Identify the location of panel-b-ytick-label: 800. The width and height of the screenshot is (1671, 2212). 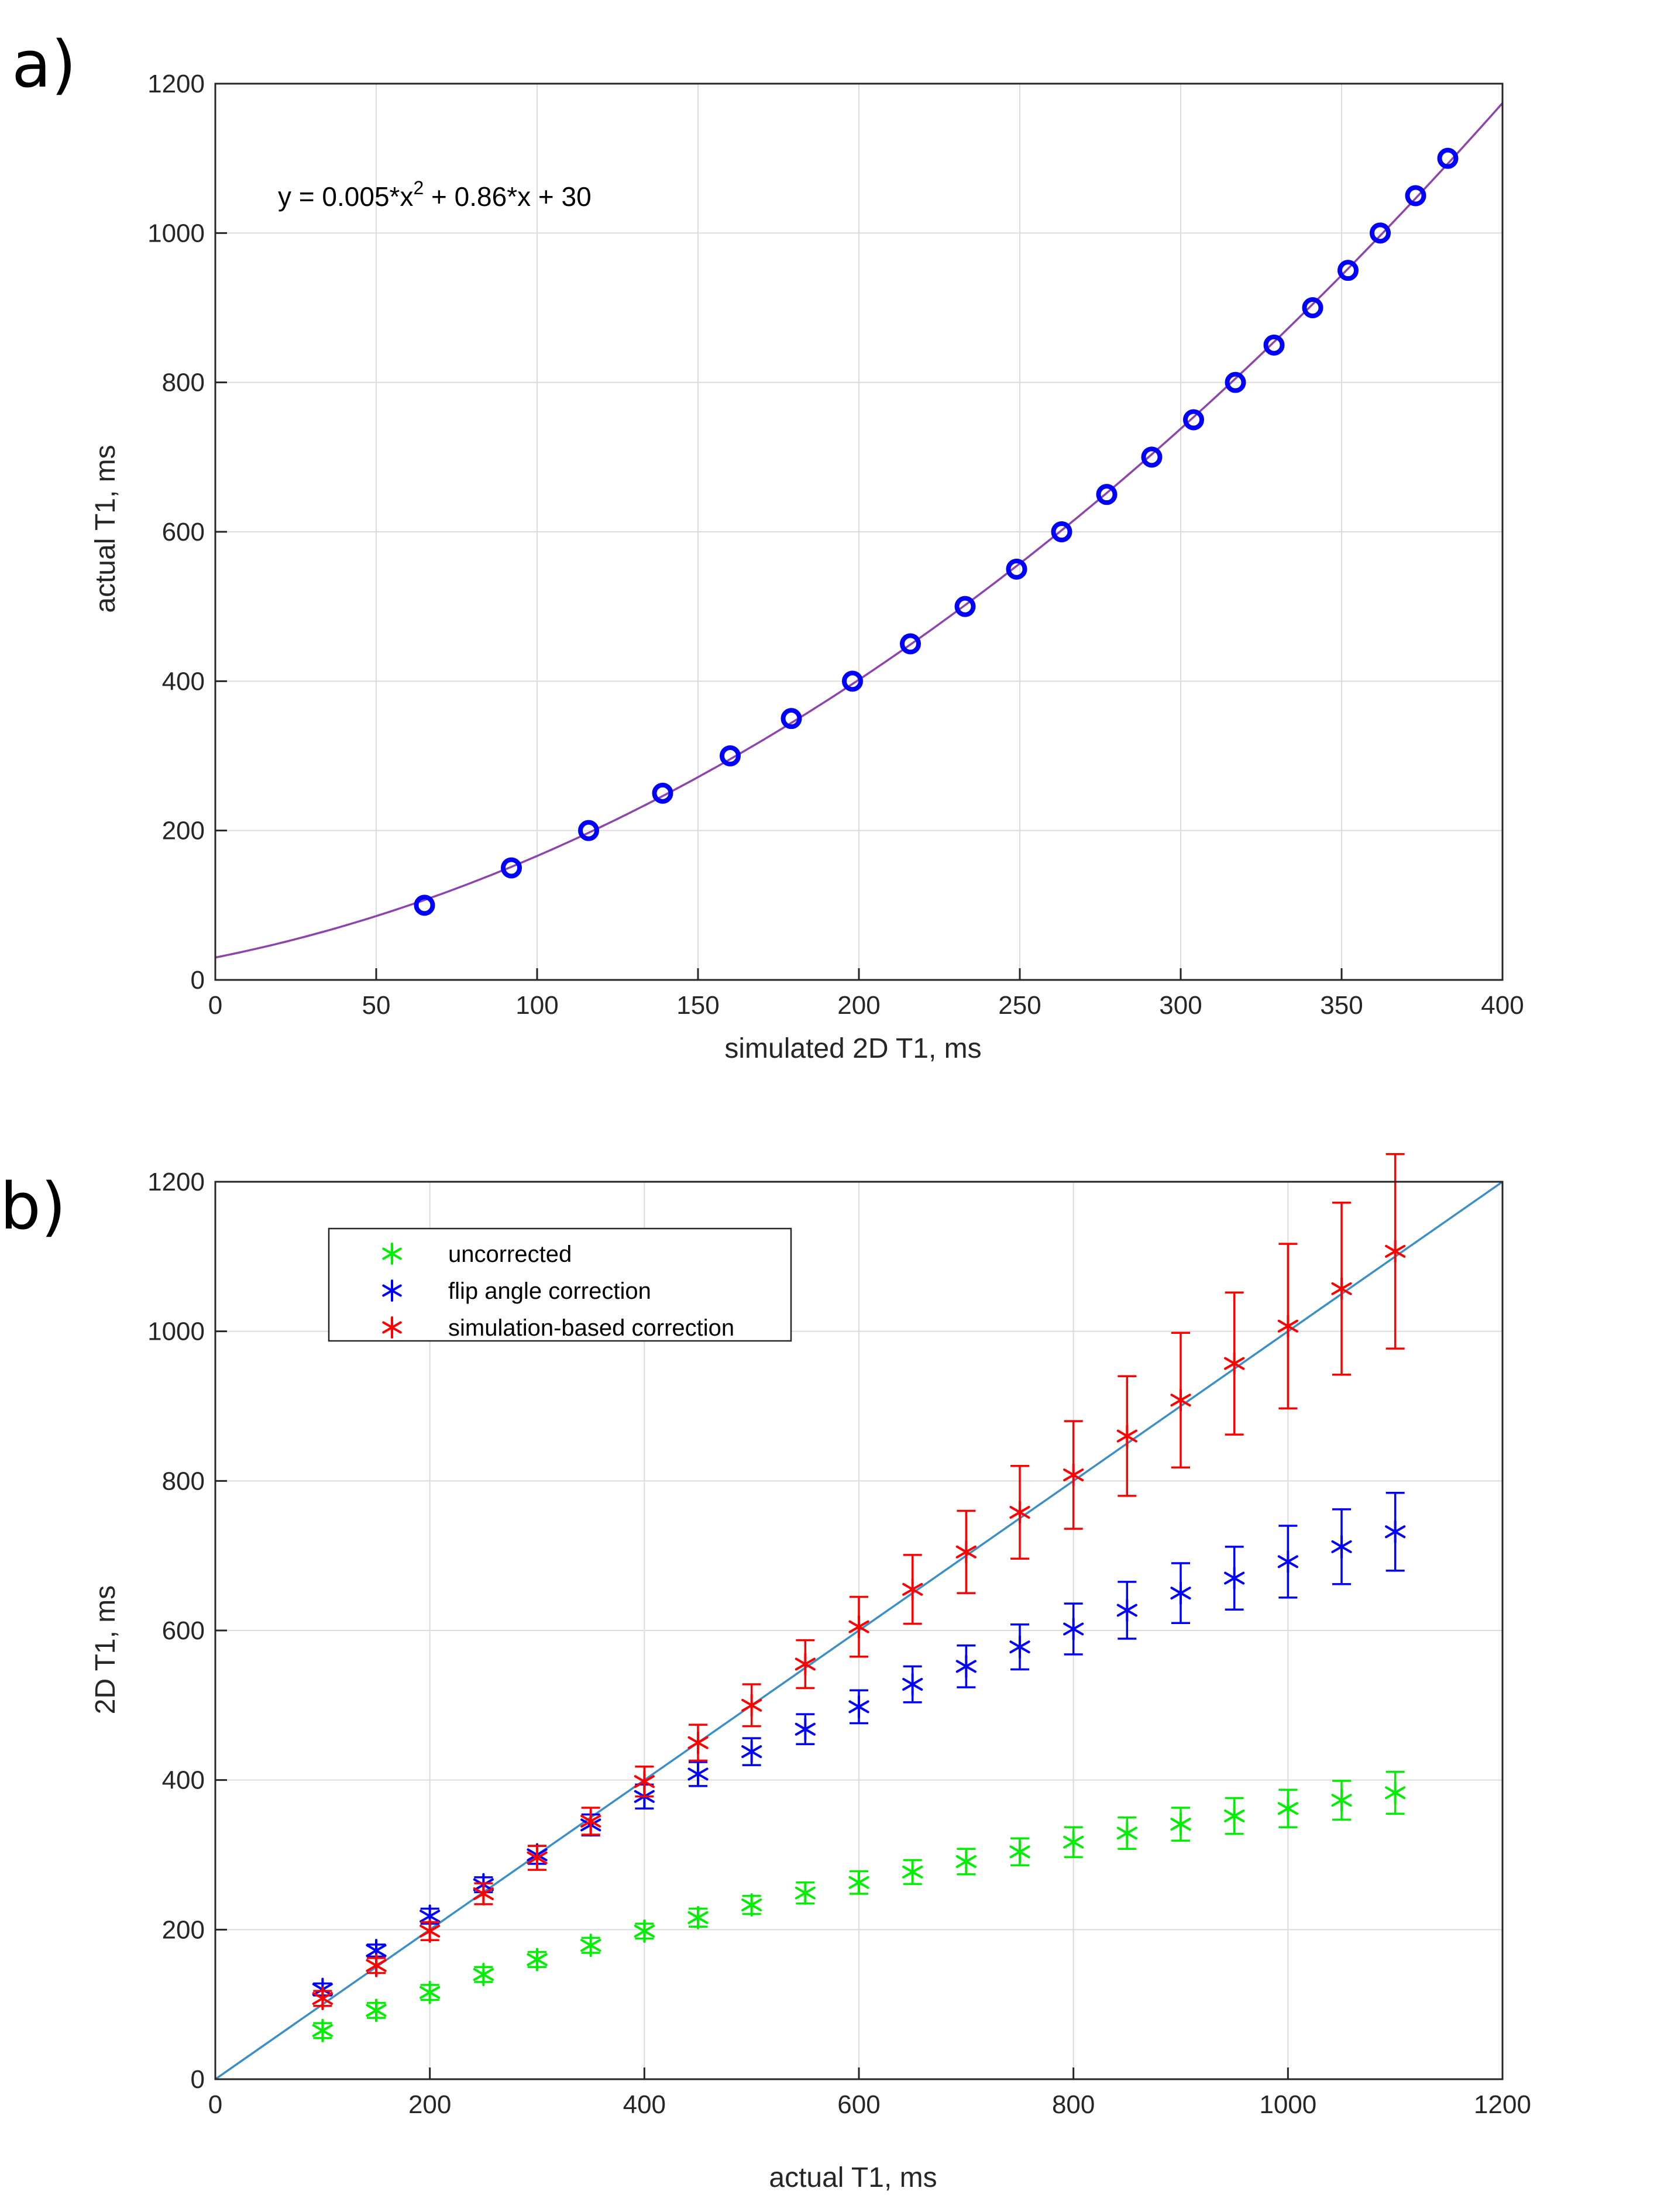
(183, 1481).